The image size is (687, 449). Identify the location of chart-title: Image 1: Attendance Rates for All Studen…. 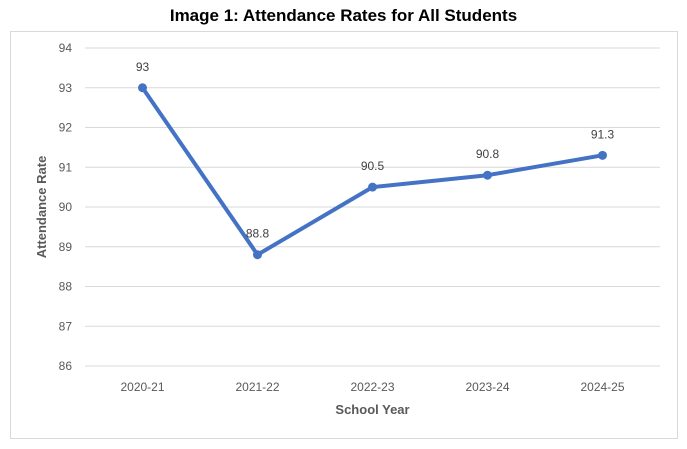
(343, 15).